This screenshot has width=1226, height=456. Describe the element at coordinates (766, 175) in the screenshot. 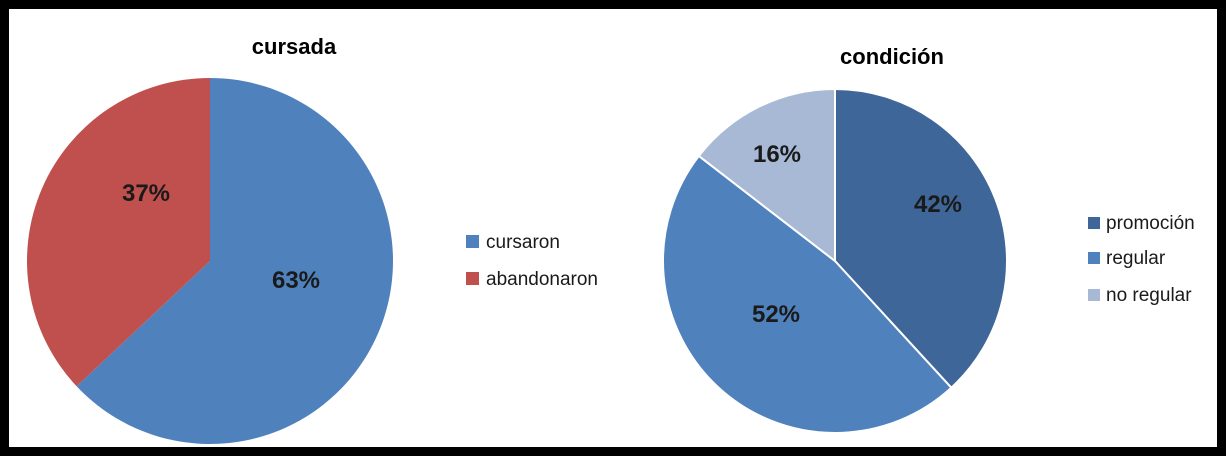

I see `pie-slice-no-regular` at that location.